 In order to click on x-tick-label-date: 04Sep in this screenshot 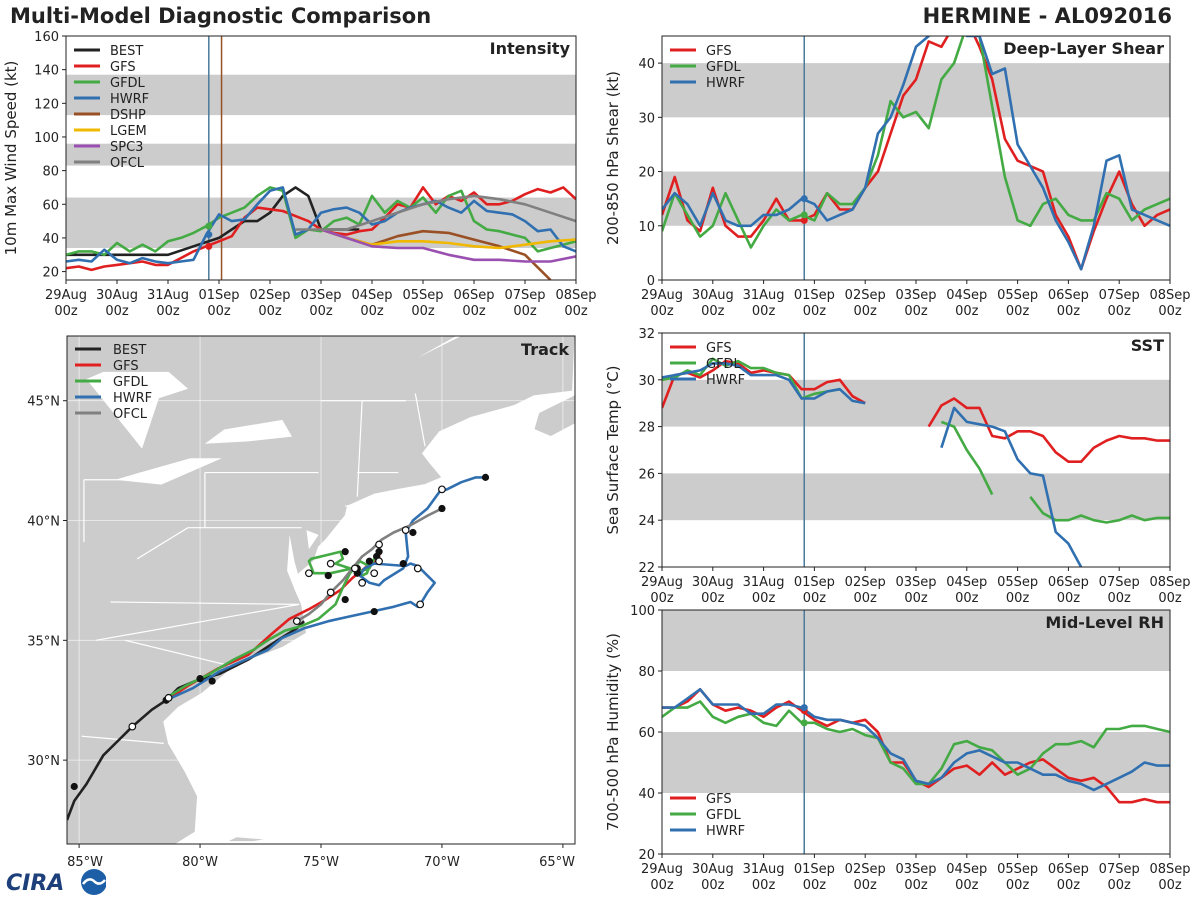, I will do `click(966, 295)`.